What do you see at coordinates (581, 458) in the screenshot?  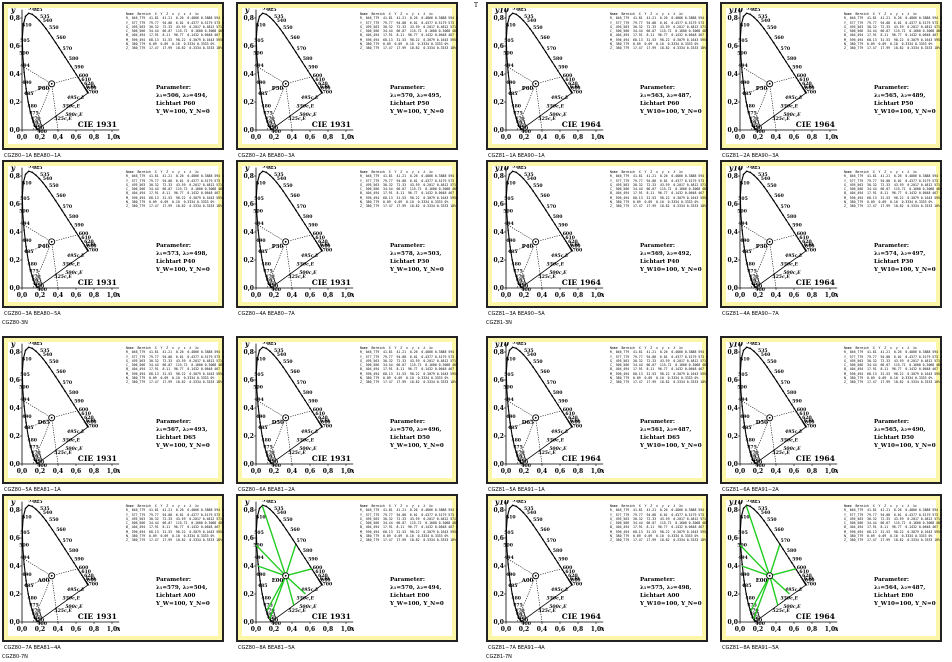 I see `system-label: CIE 1964` at bounding box center [581, 458].